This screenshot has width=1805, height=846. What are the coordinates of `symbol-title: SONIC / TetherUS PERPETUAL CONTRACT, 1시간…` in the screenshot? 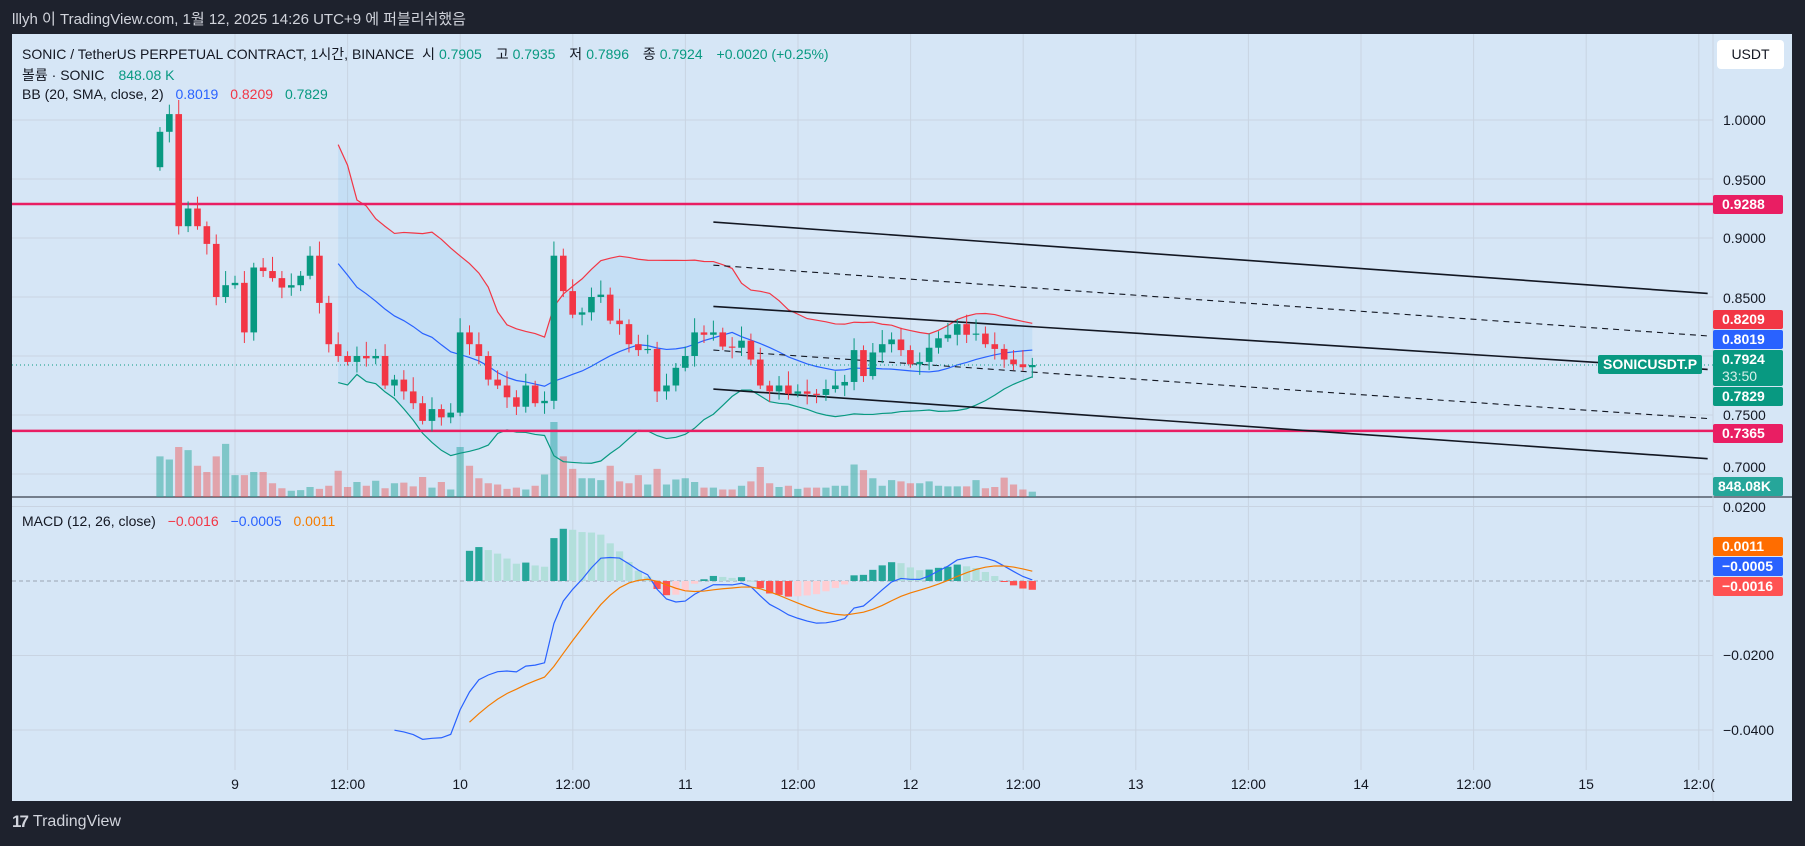 It's located at (218, 54).